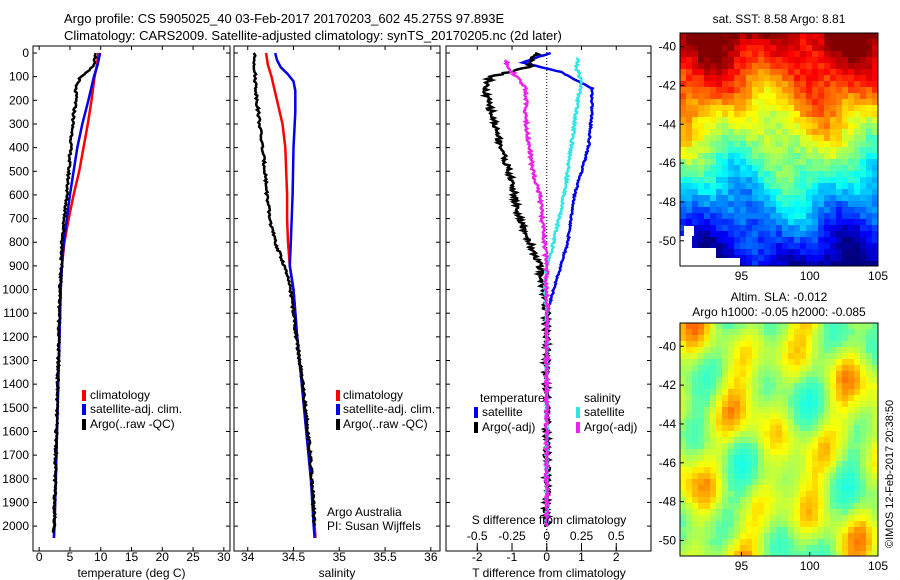 Image resolution: width=900 pixels, height=580 pixels. What do you see at coordinates (549, 573) in the screenshot?
I see `diff-xlabel: T difference from climatology` at bounding box center [549, 573].